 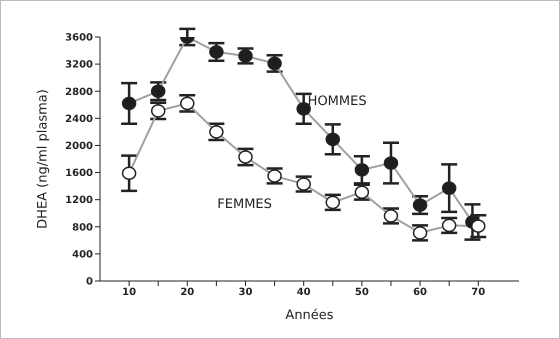 I want to click on y-tick-label: 800, so click(x=83, y=228).